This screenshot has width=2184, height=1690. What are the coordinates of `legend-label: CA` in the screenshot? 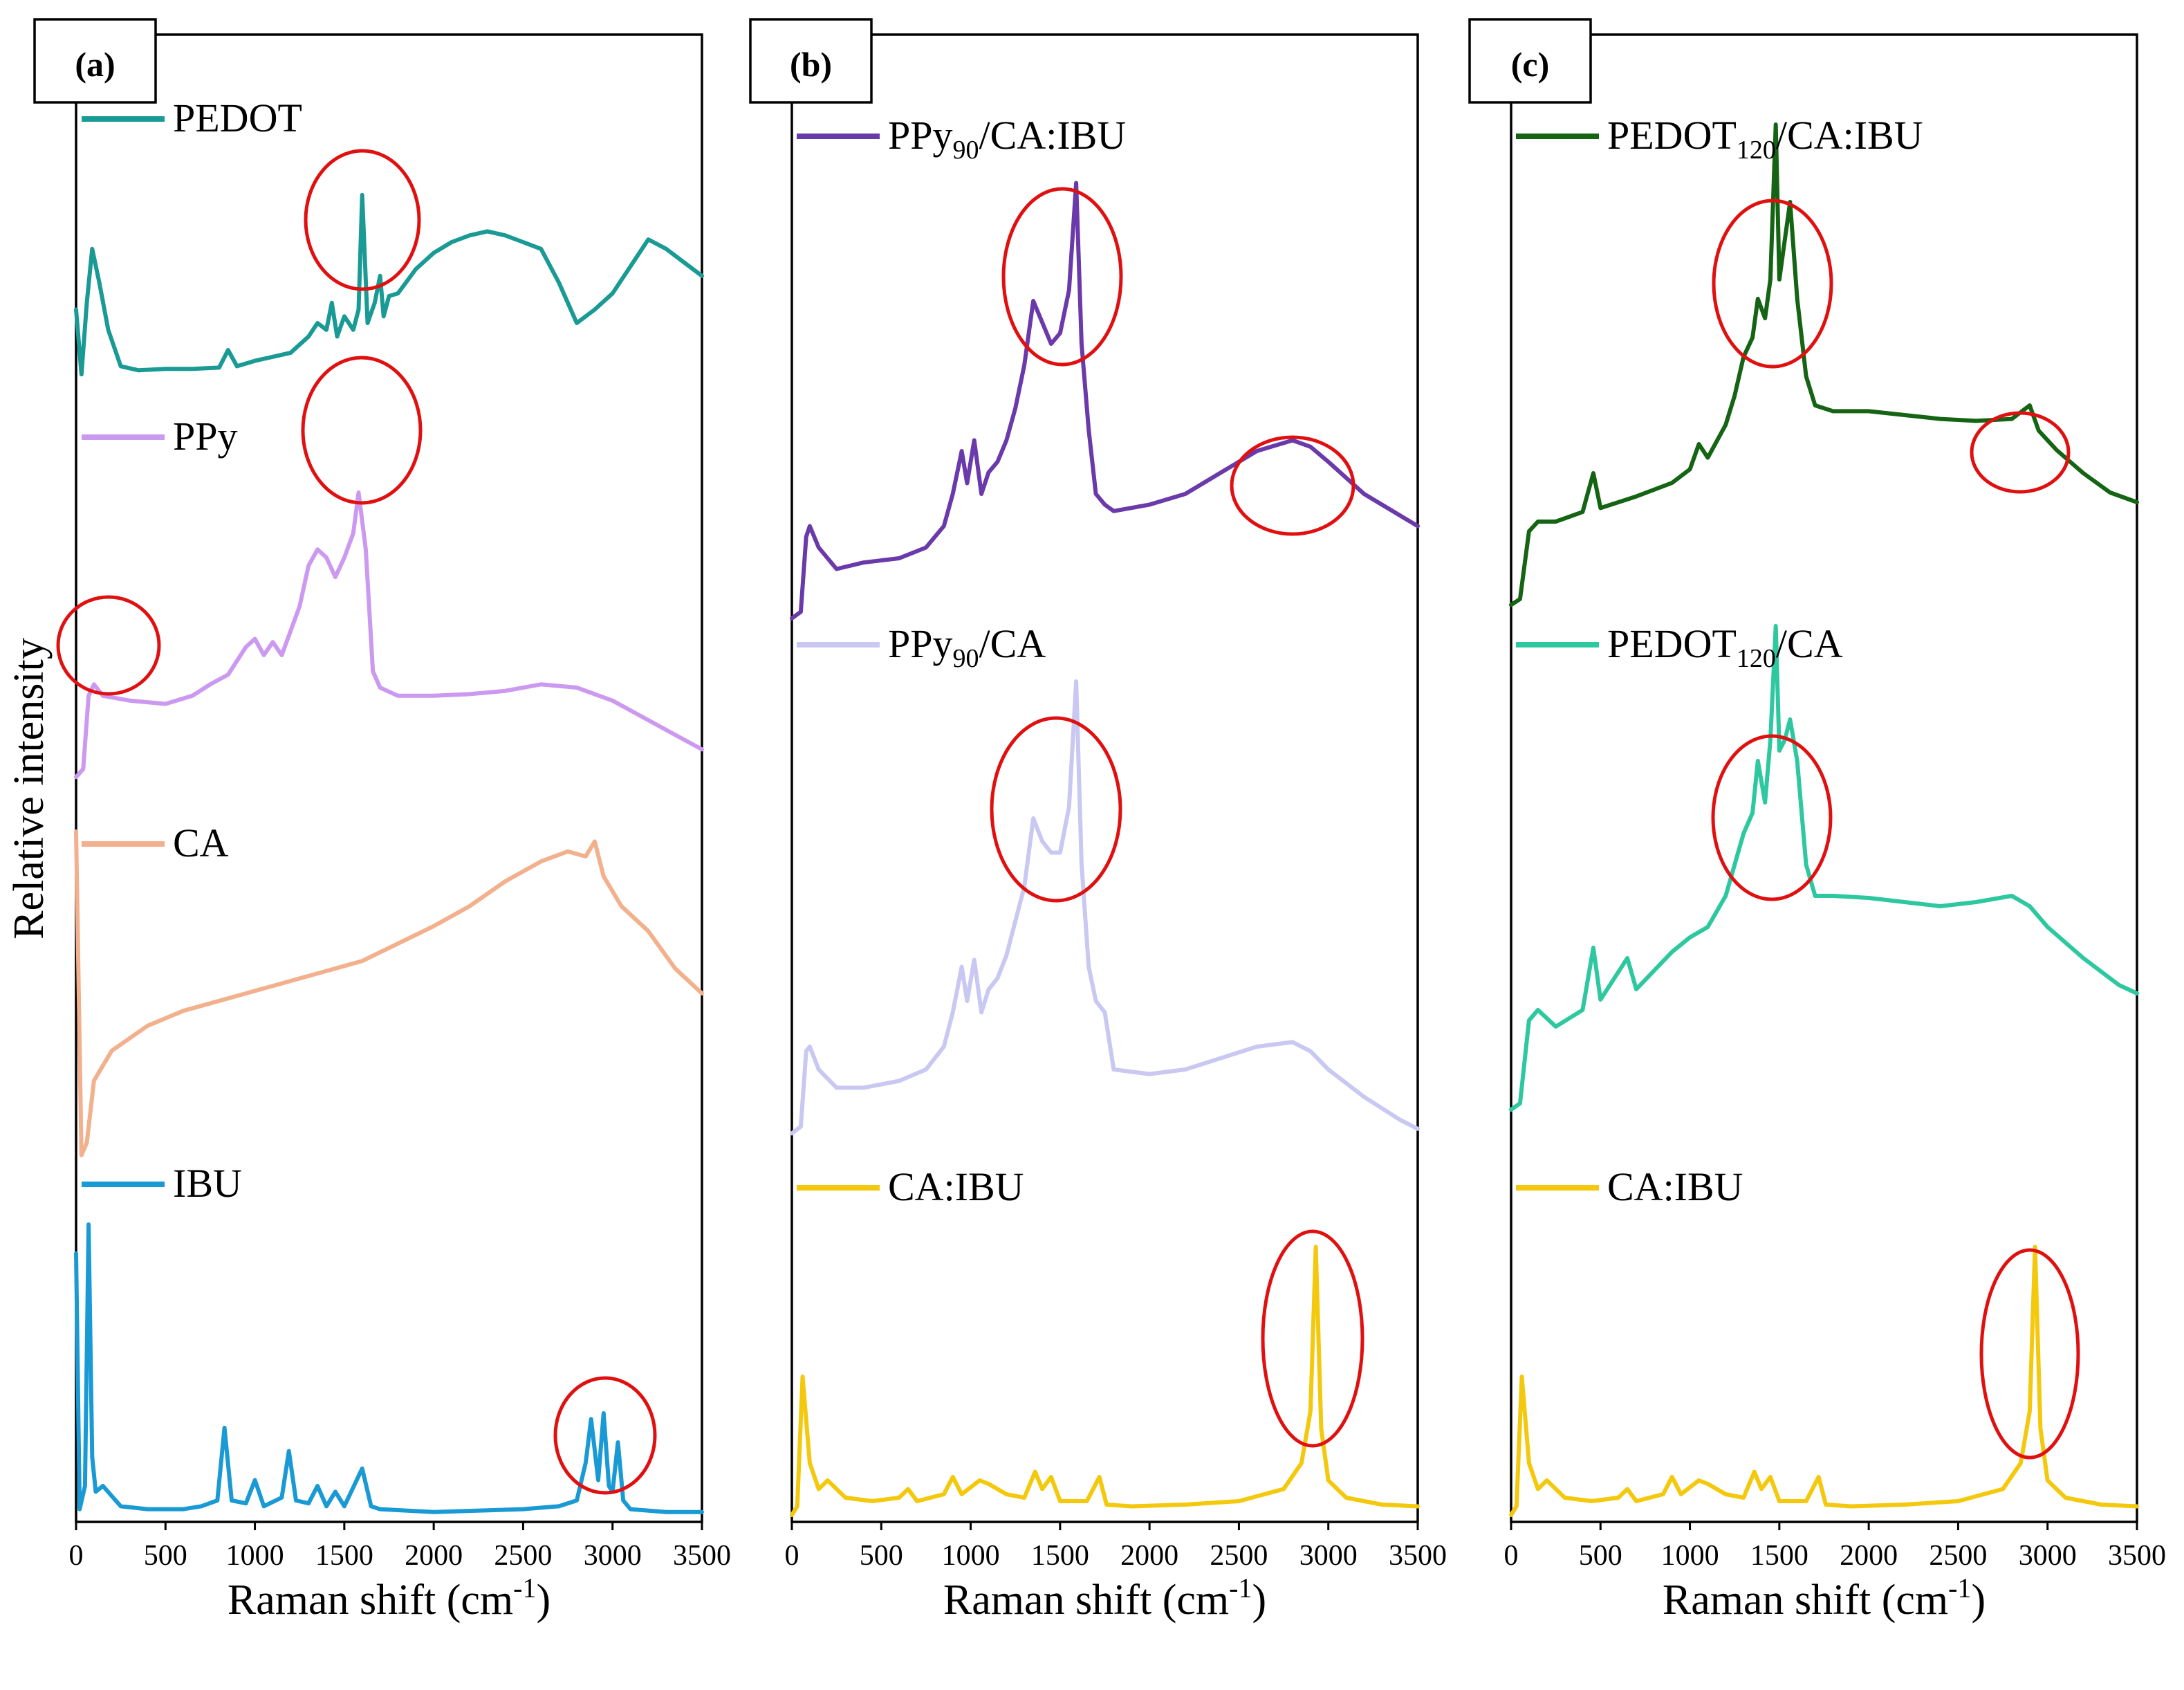 It's located at (201, 842).